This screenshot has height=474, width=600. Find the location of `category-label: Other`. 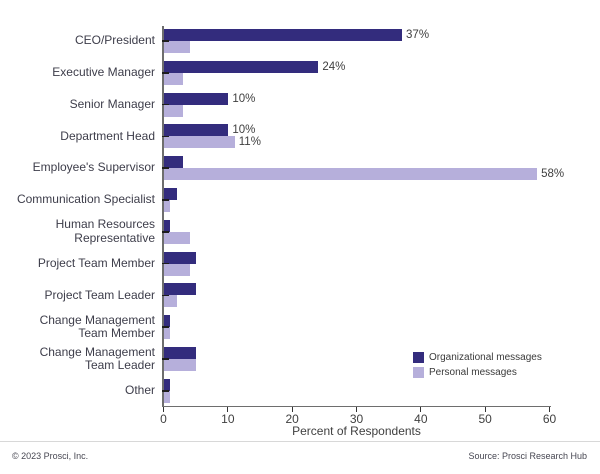

category-label: Other is located at coordinates (139, 390).